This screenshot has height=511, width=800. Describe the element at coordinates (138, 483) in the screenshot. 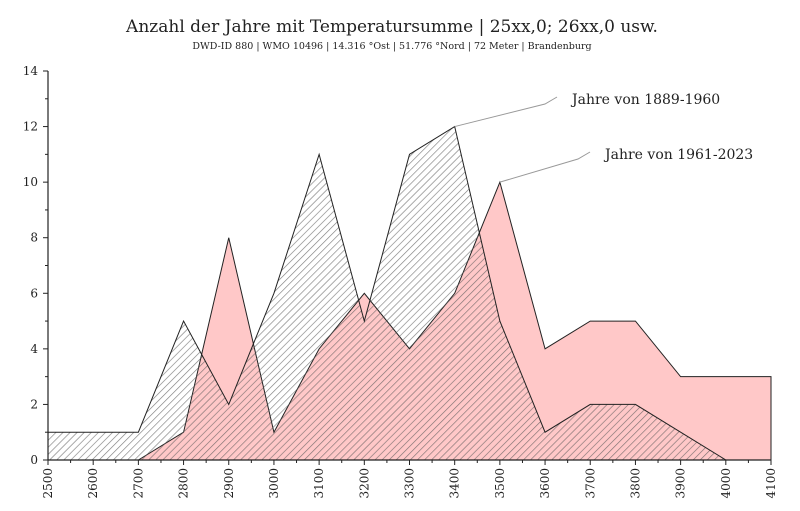

I see `x-tick-label: 2700` at that location.